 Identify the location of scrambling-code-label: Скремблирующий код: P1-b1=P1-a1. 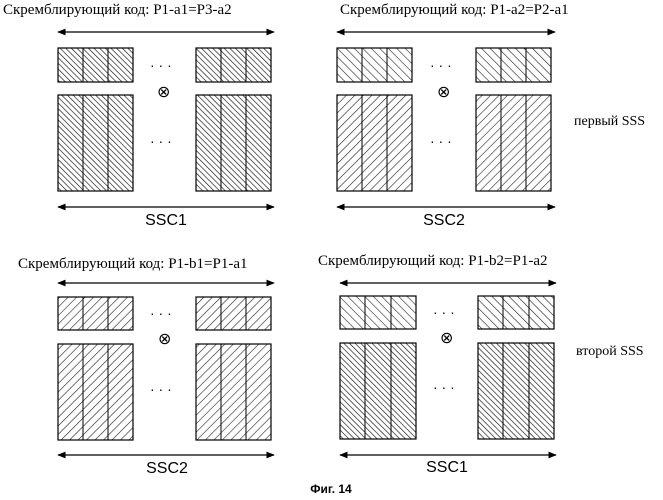
(133, 264).